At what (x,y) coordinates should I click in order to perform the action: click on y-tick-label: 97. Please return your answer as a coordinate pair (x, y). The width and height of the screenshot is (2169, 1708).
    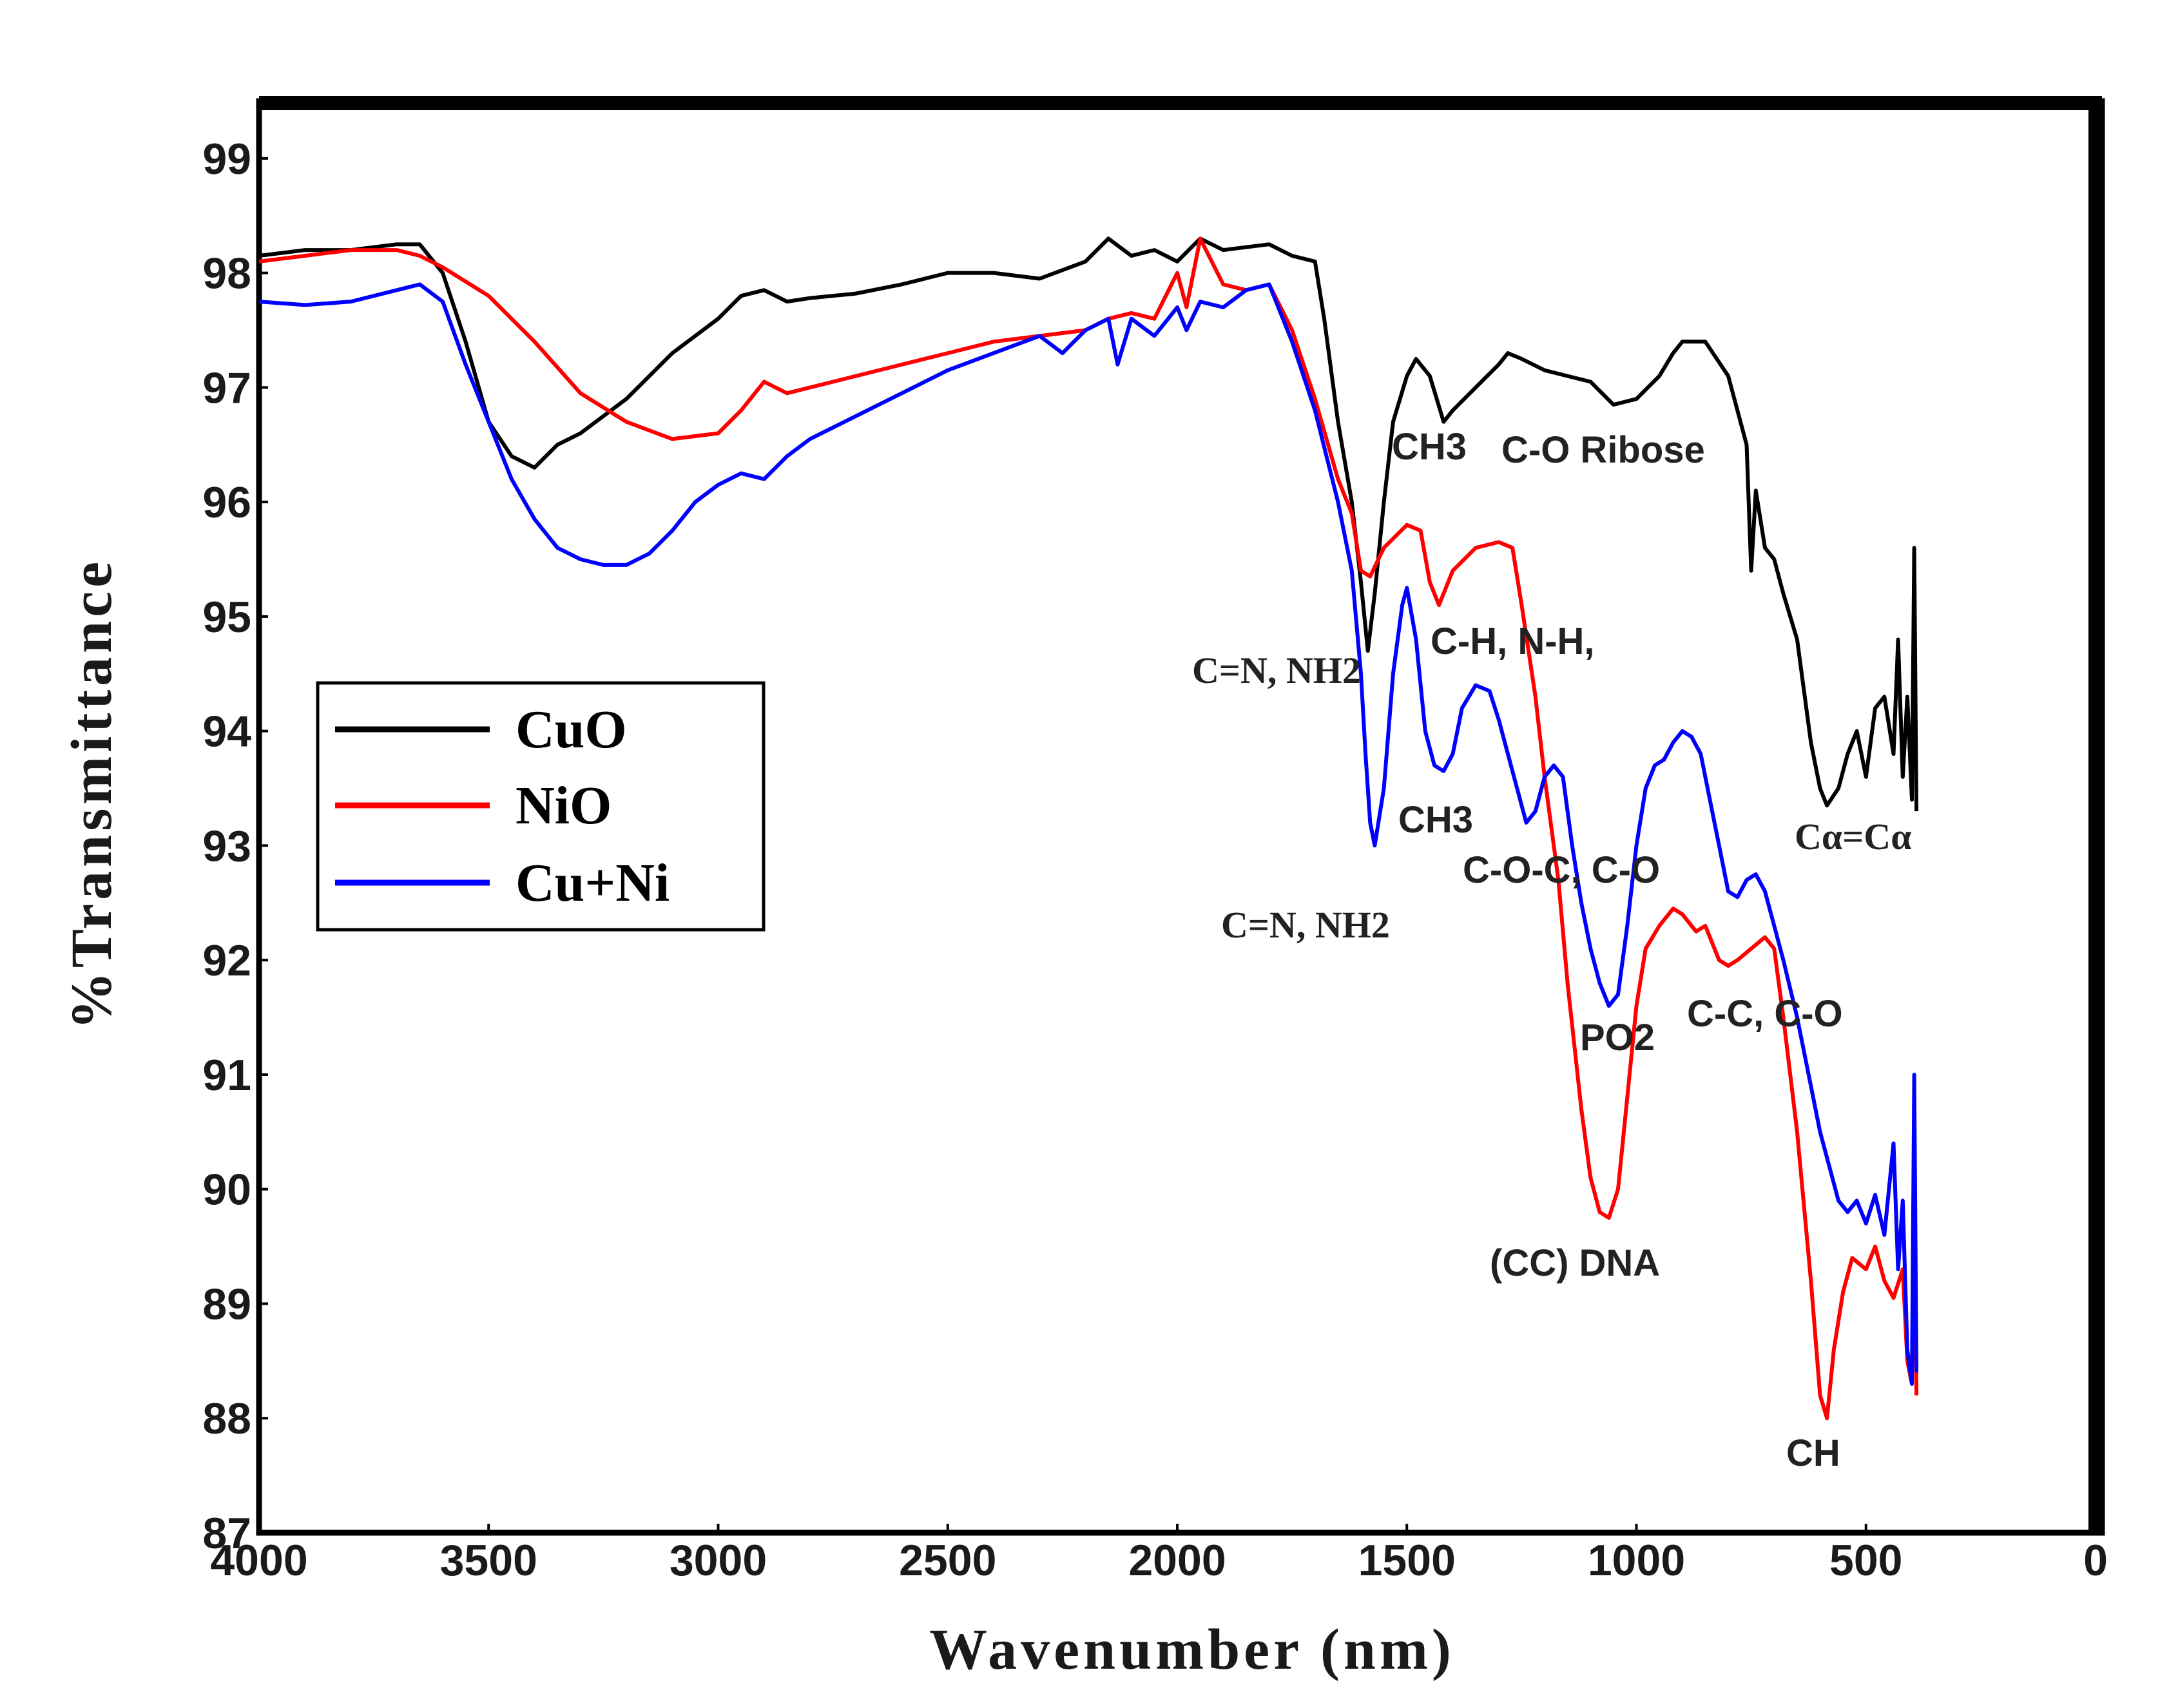
    Looking at the image, I should click on (227, 387).